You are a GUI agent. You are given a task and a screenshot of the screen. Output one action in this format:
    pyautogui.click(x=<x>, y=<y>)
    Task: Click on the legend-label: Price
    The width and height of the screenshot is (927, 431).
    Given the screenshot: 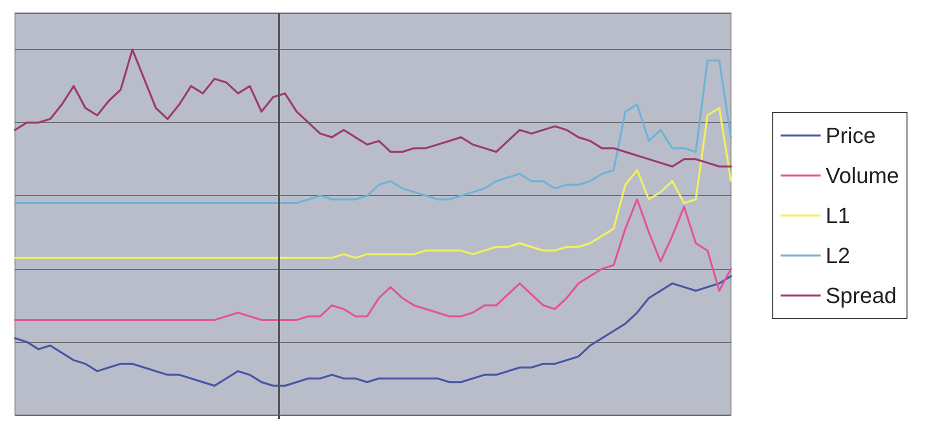 What is the action you would take?
    pyautogui.click(x=851, y=135)
    